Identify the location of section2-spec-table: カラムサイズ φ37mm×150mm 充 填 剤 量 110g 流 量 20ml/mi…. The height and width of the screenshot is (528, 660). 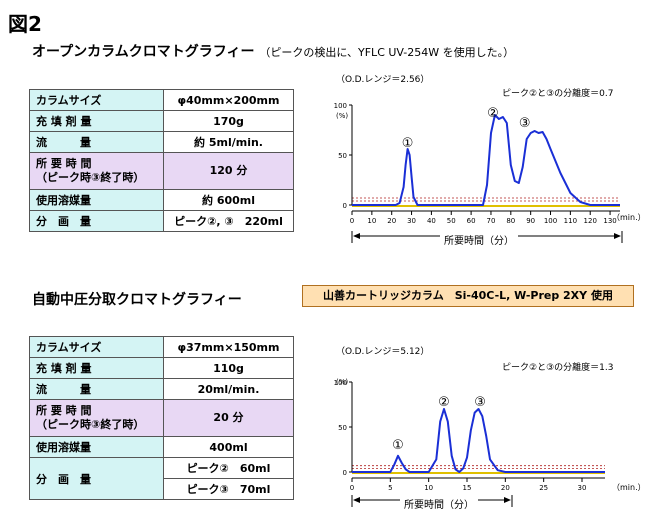
(161, 418).